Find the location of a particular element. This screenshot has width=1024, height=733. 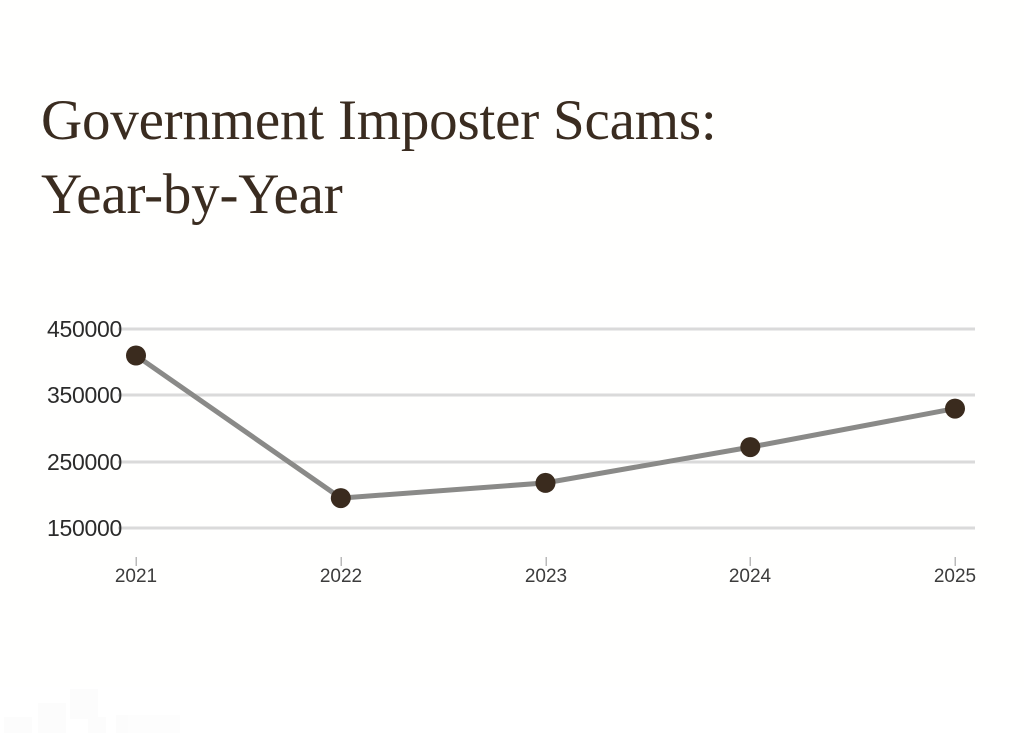

page-title-line-2: Year-by-Year is located at coordinates (192, 194).